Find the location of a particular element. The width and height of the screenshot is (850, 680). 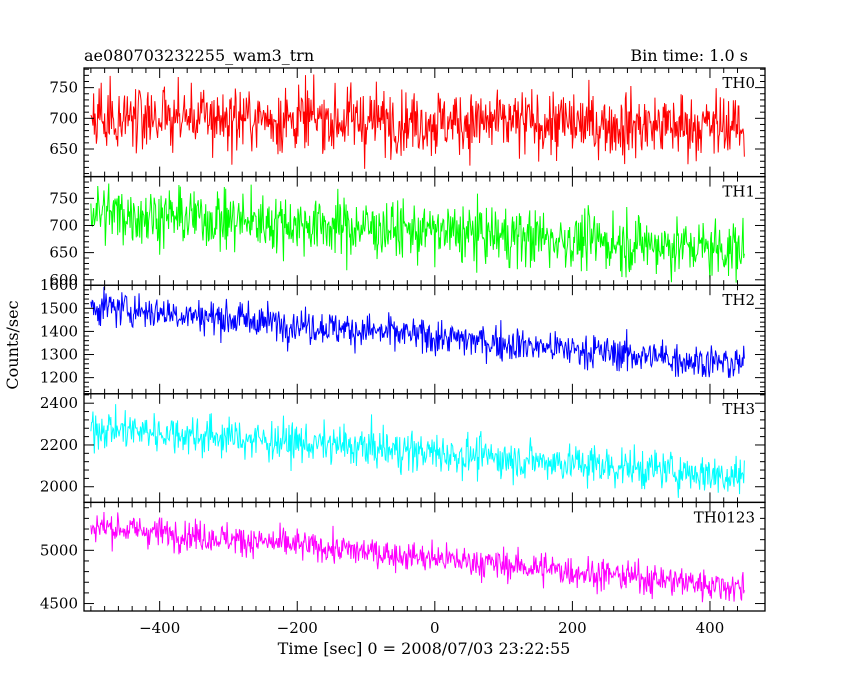

y-tick-label: 5000 is located at coordinates (59, 550).